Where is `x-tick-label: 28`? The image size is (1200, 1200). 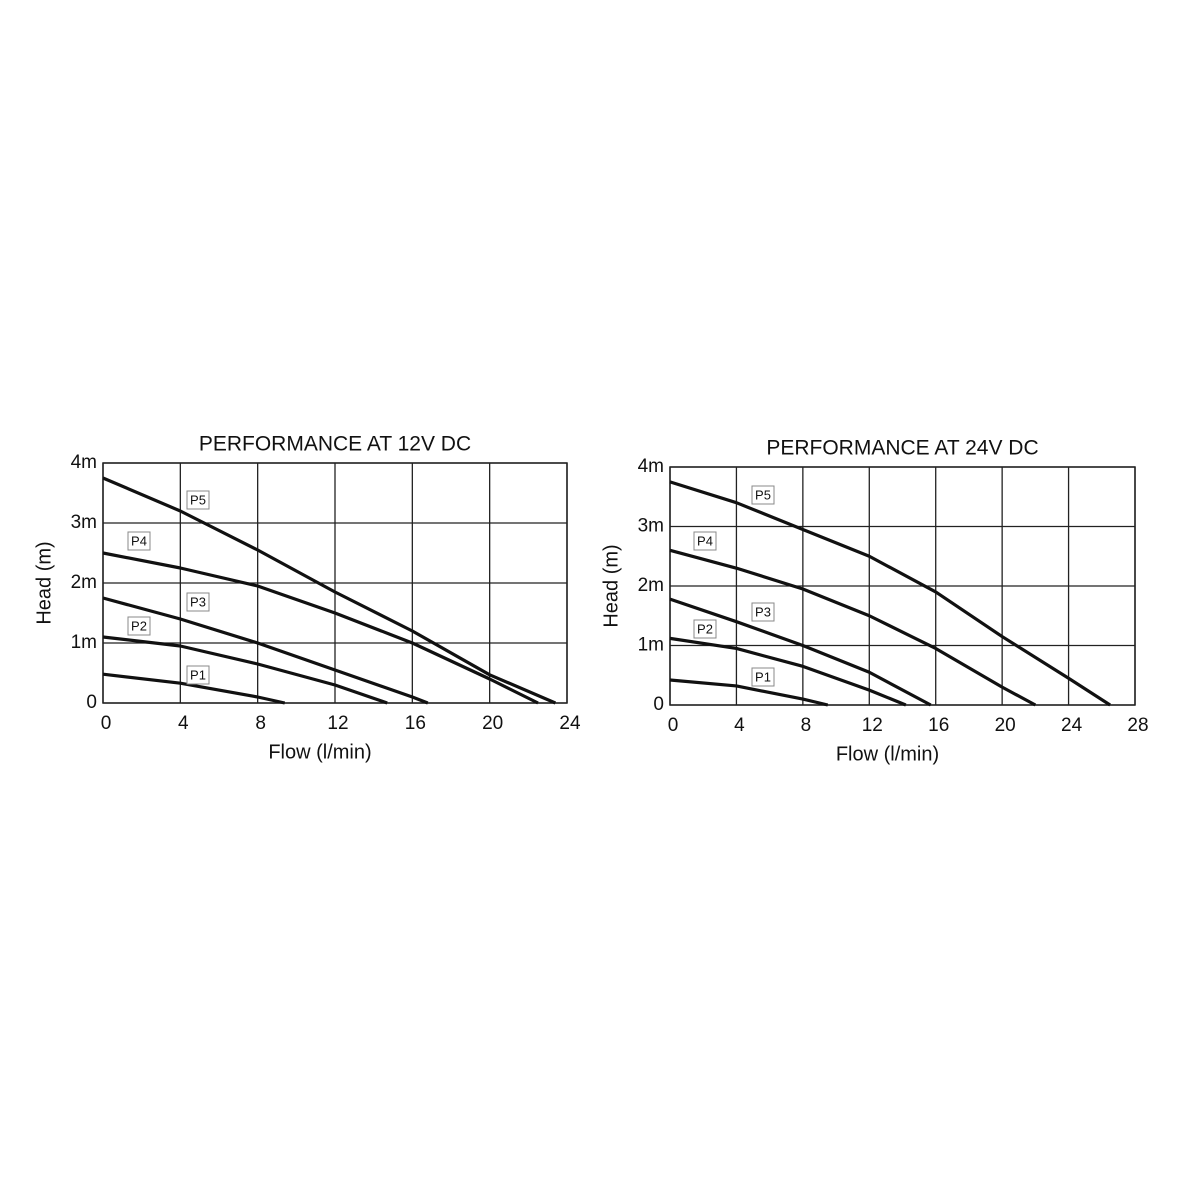 x-tick-label: 28 is located at coordinates (1137, 725).